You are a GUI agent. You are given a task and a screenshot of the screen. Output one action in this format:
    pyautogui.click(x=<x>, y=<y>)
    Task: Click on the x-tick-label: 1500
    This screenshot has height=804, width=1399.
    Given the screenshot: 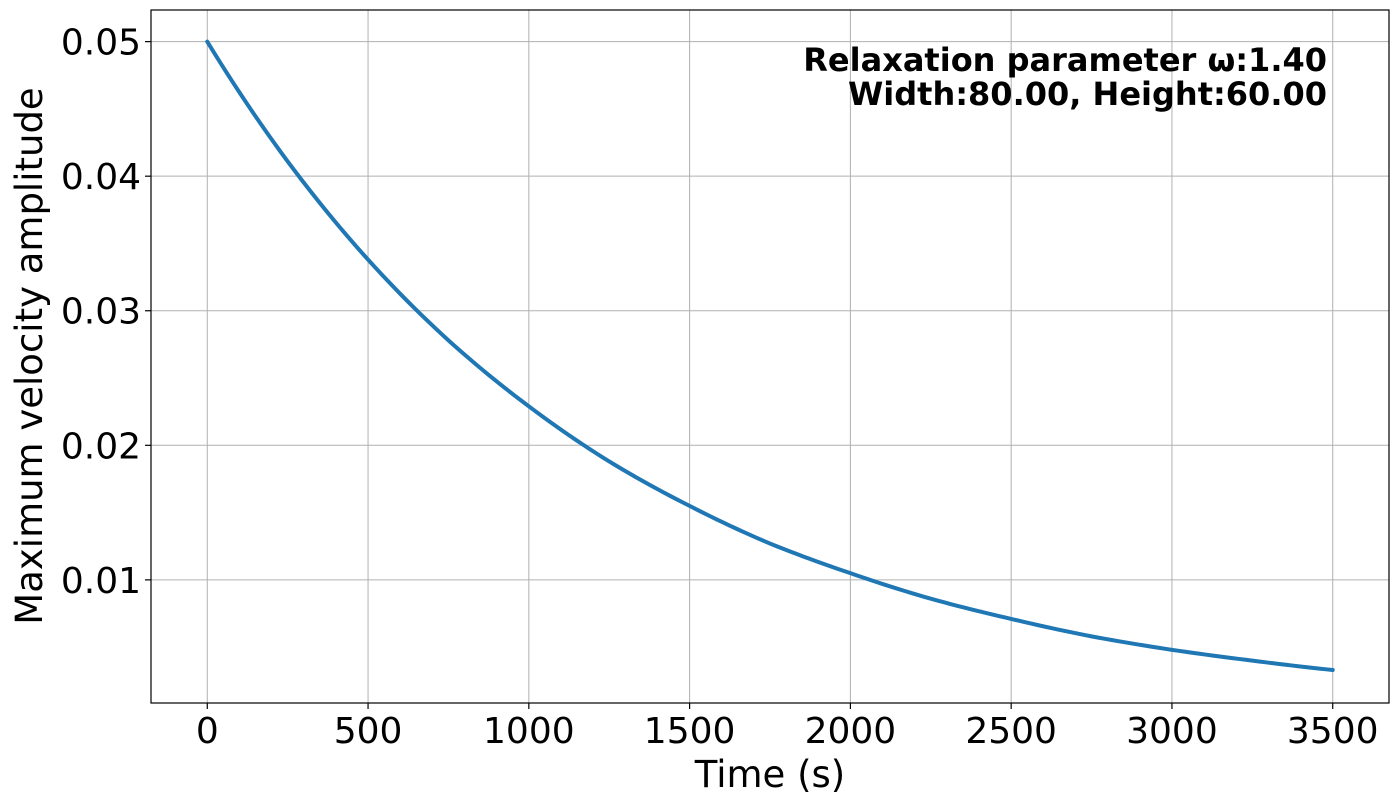 What is the action you would take?
    pyautogui.click(x=690, y=731)
    